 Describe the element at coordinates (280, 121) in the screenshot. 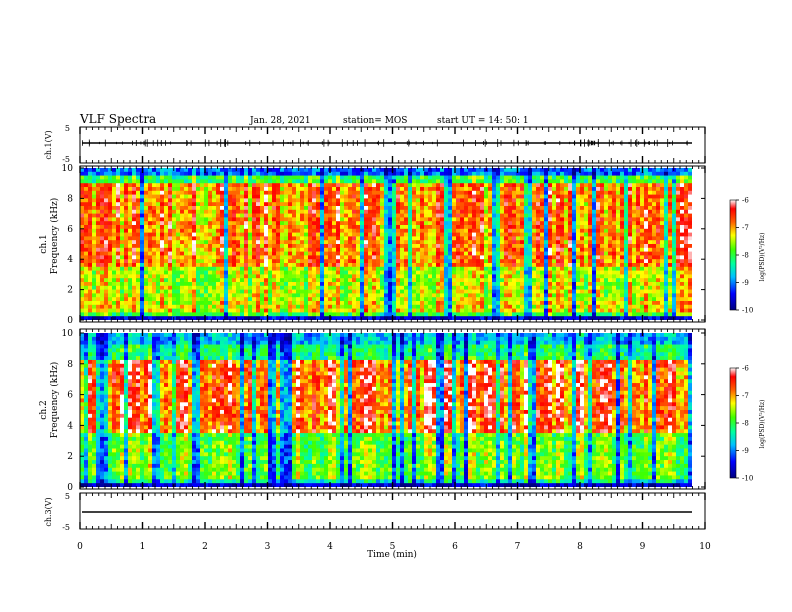

I see `date-label: Jan. 28, 2021` at that location.